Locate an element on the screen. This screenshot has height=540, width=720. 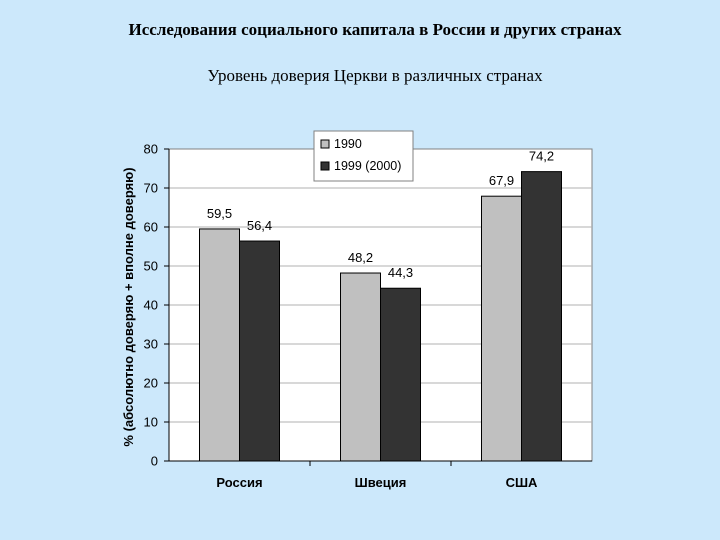
legend-box is located at coordinates (363, 156).